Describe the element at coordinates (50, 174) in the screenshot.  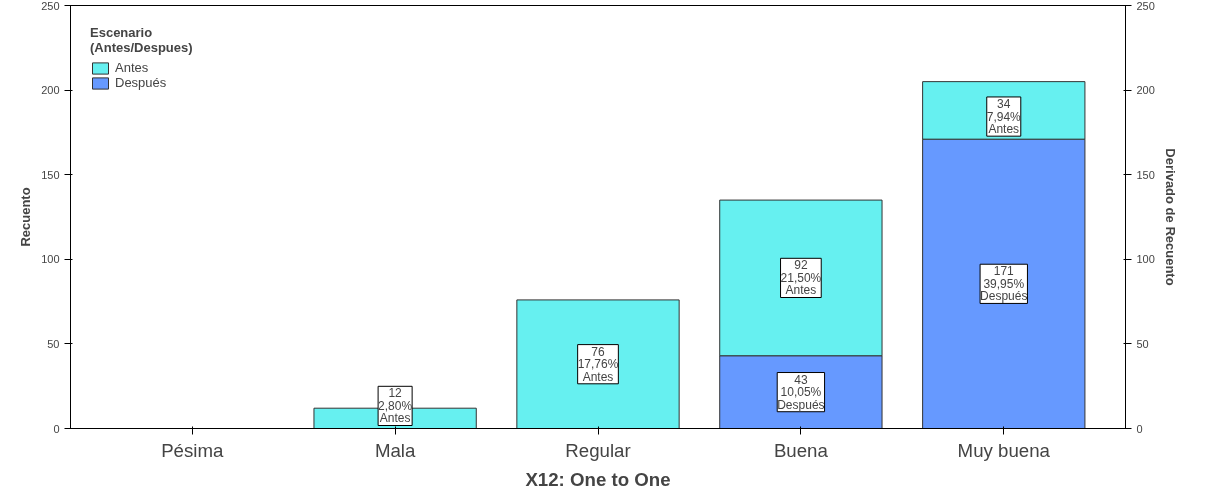
I see `y-tick-label: 150` at that location.